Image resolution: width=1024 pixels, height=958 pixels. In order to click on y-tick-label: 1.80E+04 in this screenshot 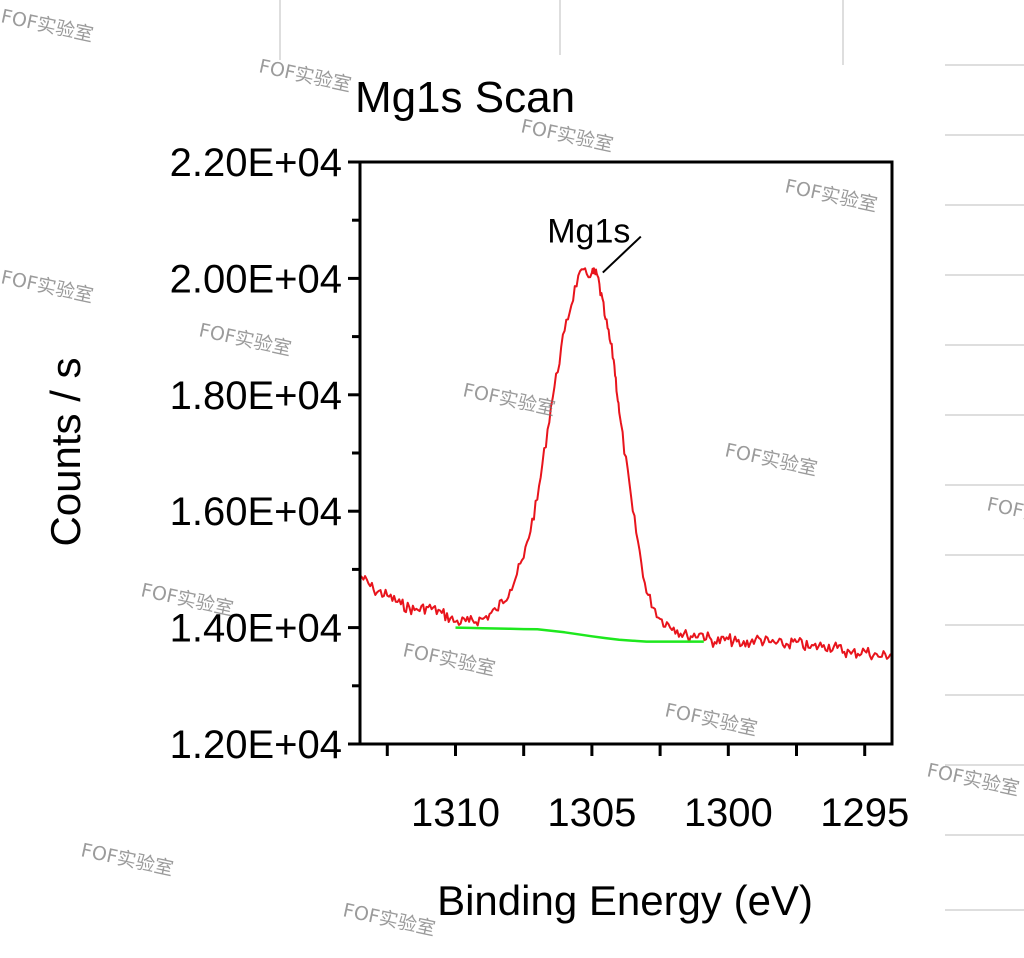, I will do `click(256, 396)`.